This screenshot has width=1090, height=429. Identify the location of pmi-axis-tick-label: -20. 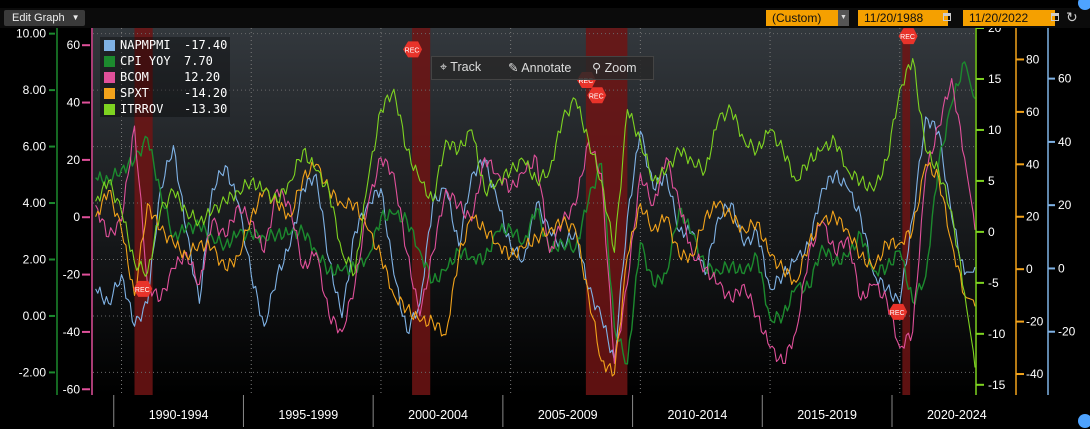
(72, 275).